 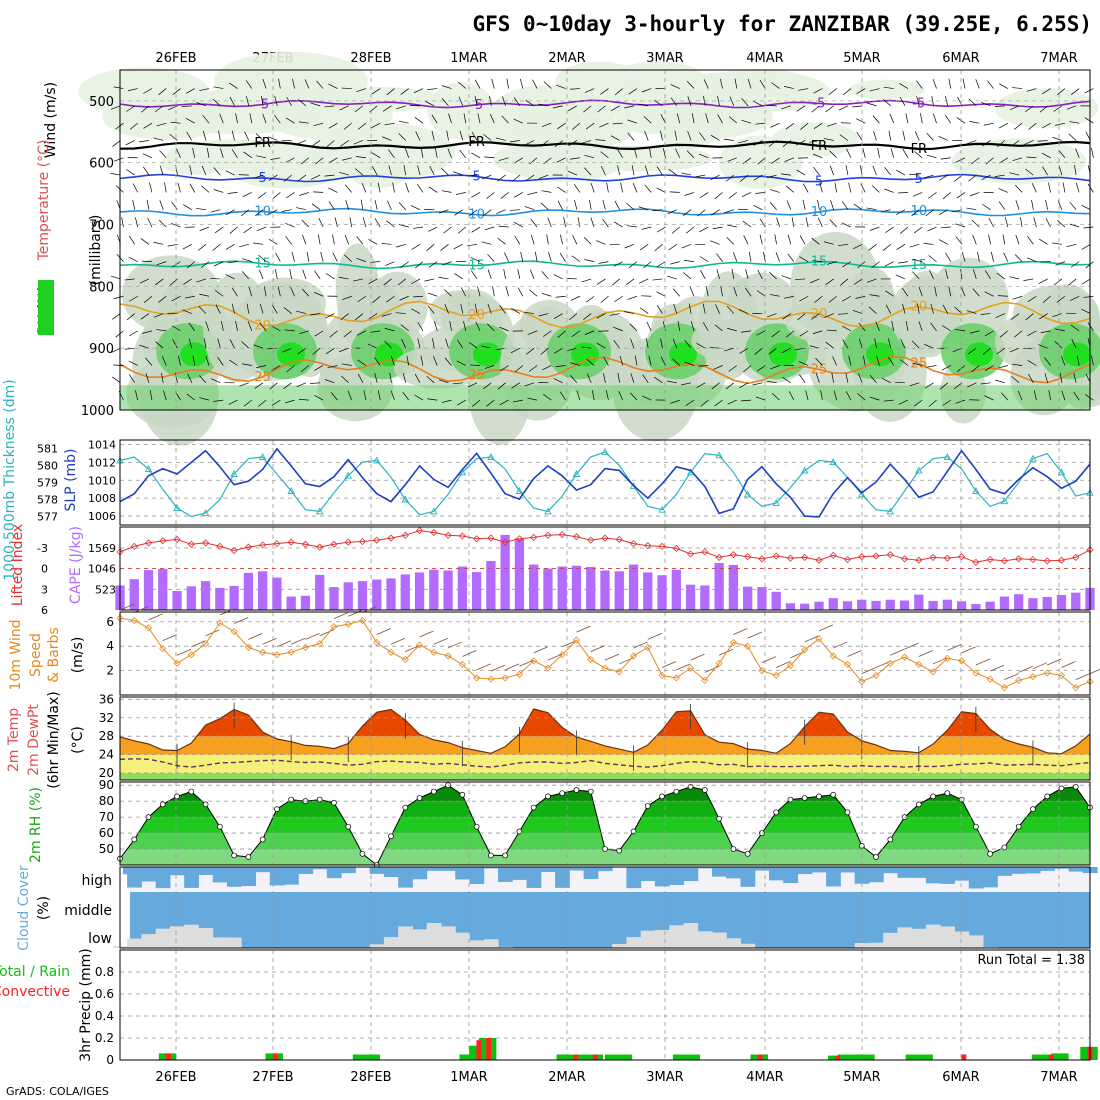 I want to click on isotherm-label: 10, so click(x=476, y=215).